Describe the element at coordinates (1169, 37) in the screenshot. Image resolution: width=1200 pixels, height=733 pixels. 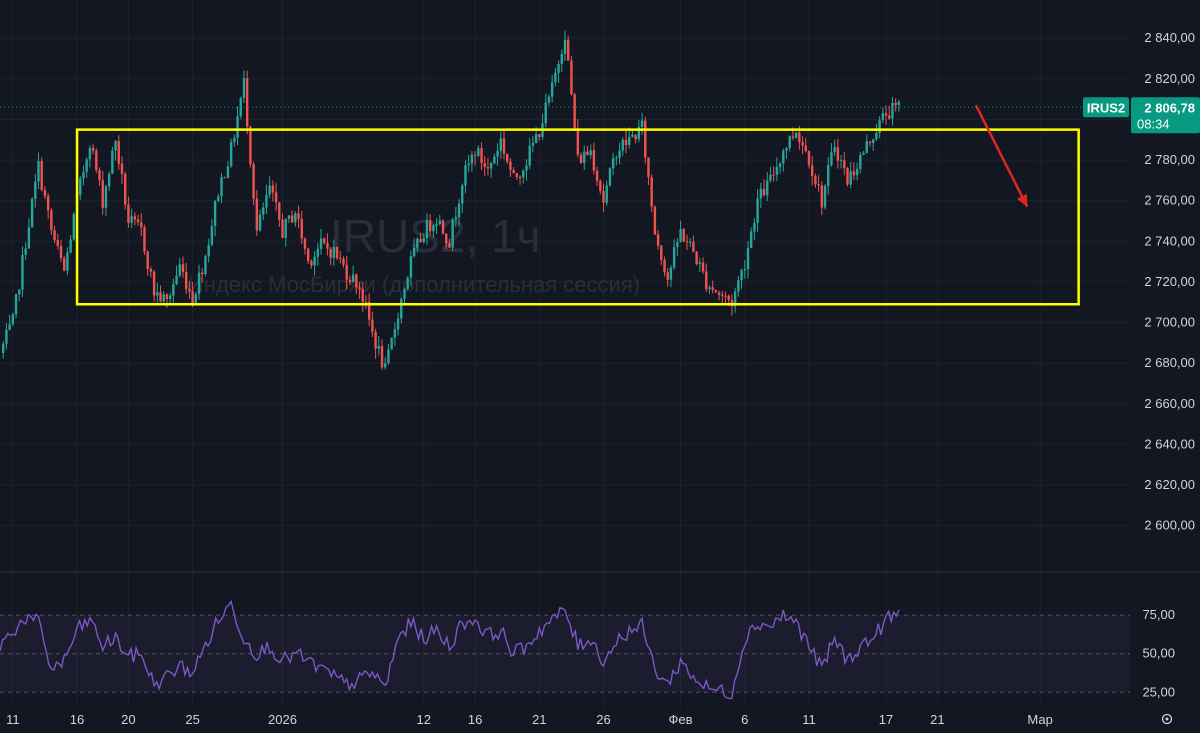
I see `price-tick-label: 2 840,00` at that location.